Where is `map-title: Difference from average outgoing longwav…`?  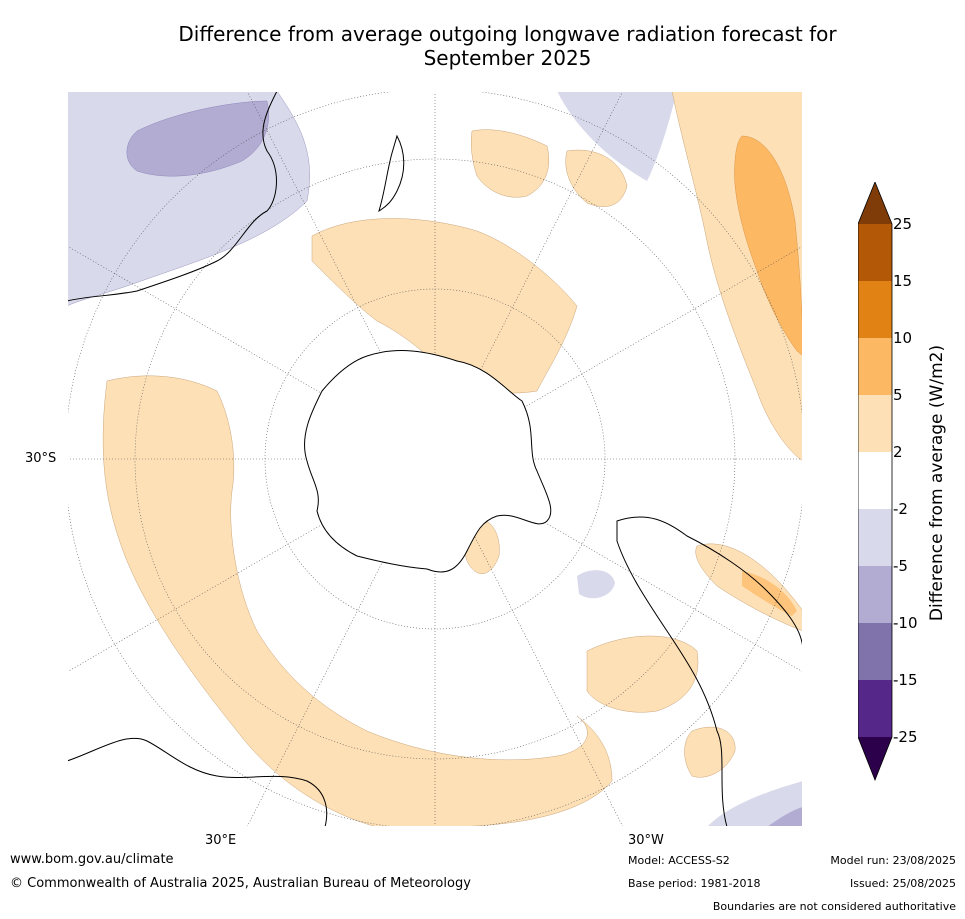
map-title: Difference from average outgoing longwav… is located at coordinates (507, 46).